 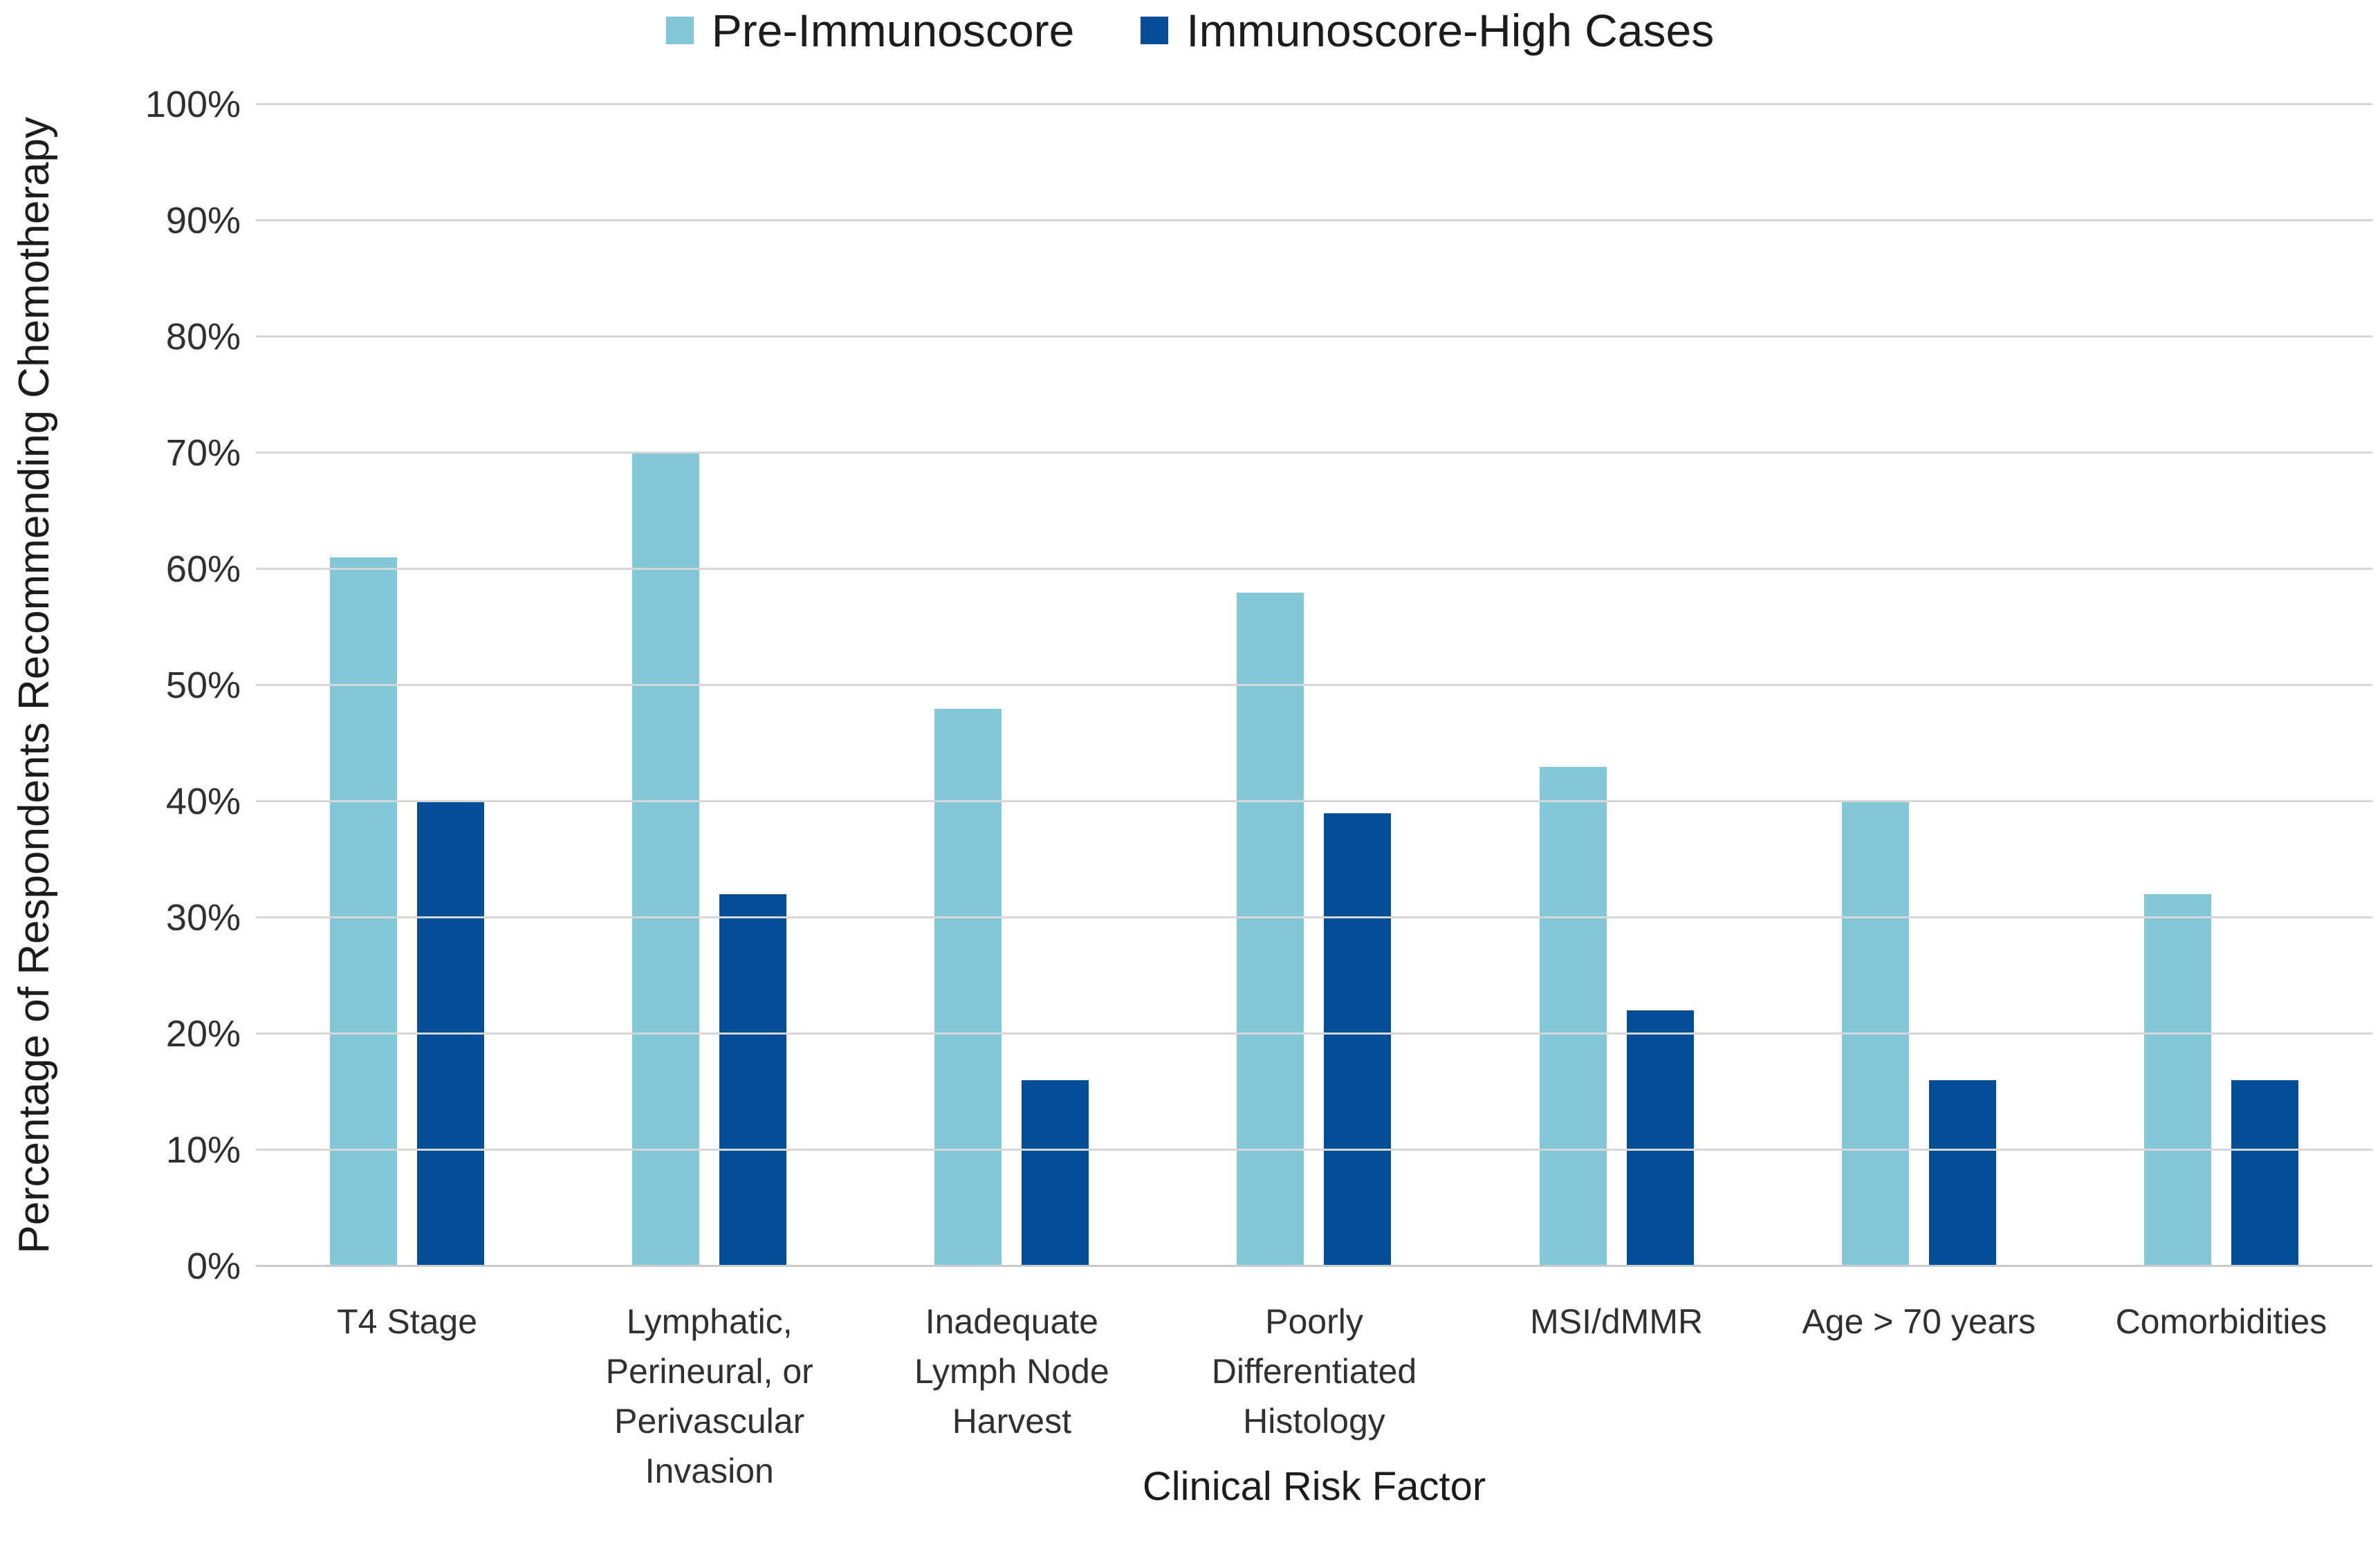 I want to click on x-category: Inadequate Lymph Node Harvest, so click(x=1011, y=1396).